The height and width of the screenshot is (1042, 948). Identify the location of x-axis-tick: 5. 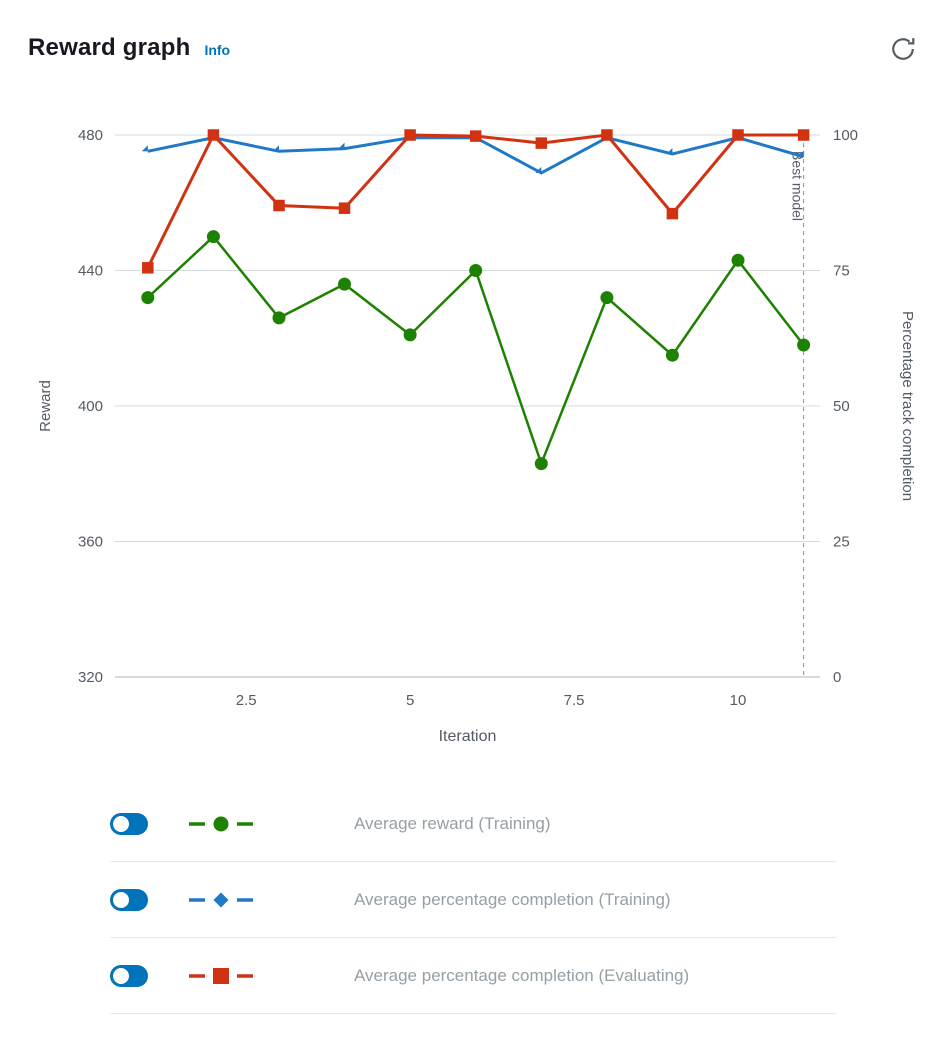
(410, 700).